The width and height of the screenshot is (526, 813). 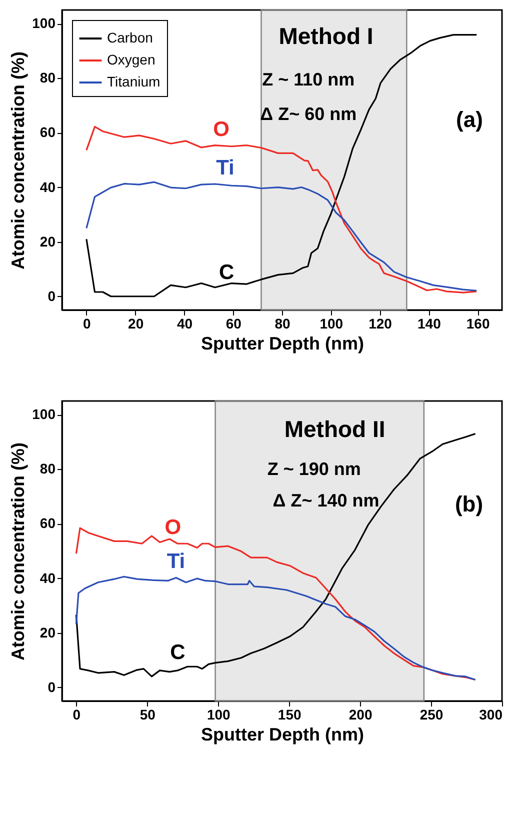 What do you see at coordinates (234, 324) in the screenshot?
I see `x-tick-label: 60` at bounding box center [234, 324].